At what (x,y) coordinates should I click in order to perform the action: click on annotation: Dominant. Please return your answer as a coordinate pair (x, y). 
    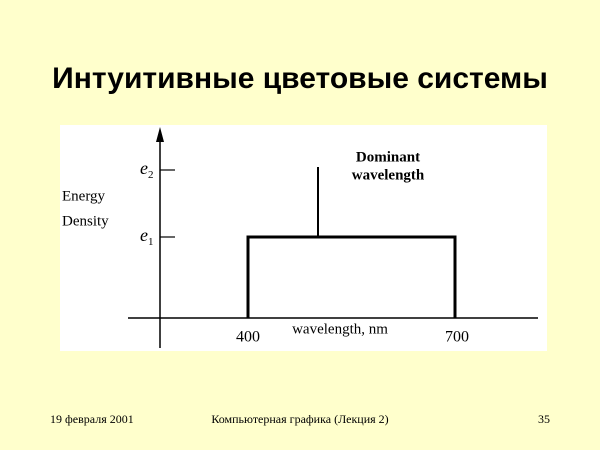
    Looking at the image, I should click on (388, 157).